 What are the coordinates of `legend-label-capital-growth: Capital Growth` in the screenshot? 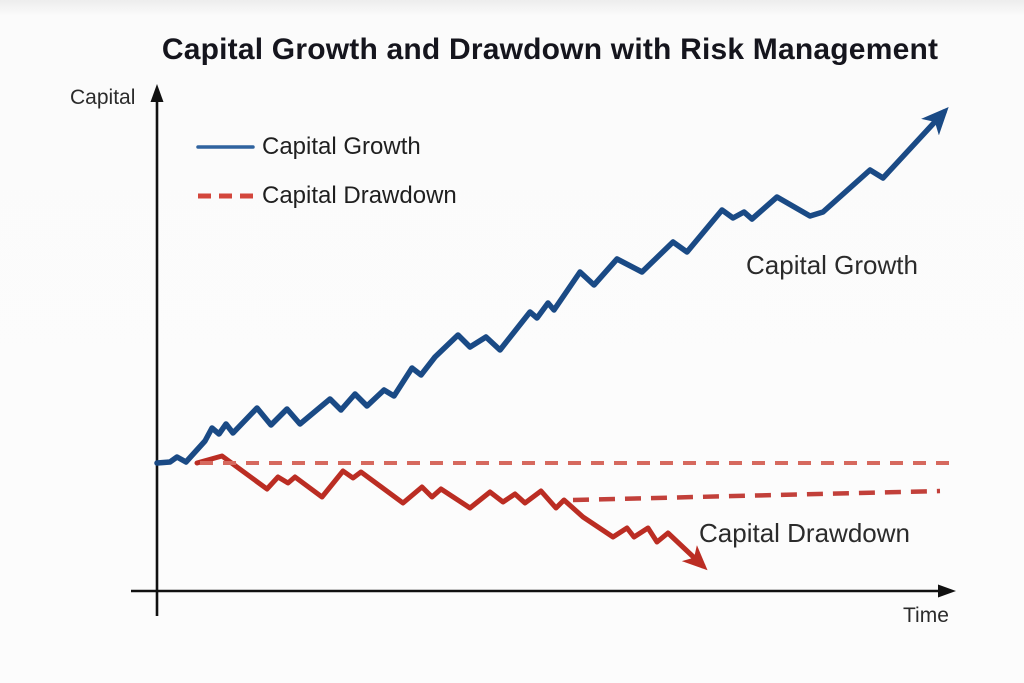 It's located at (341, 146).